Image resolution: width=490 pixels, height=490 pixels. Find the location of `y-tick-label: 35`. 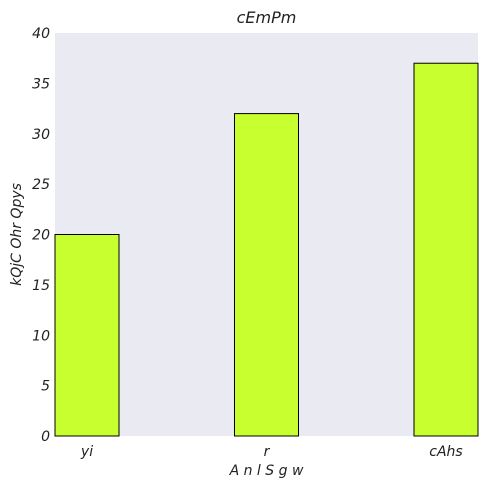

y-tick-label: 35 is located at coordinates (41, 84).